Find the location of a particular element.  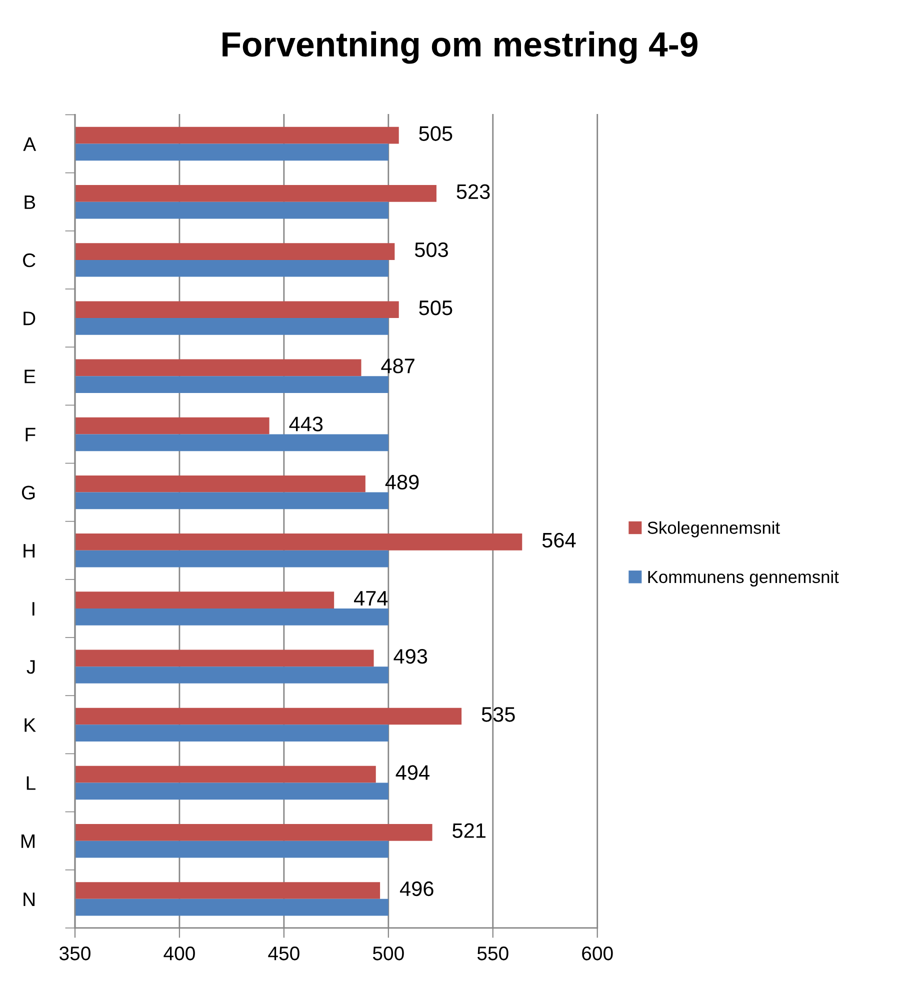

data-label: 474 is located at coordinates (371, 598).